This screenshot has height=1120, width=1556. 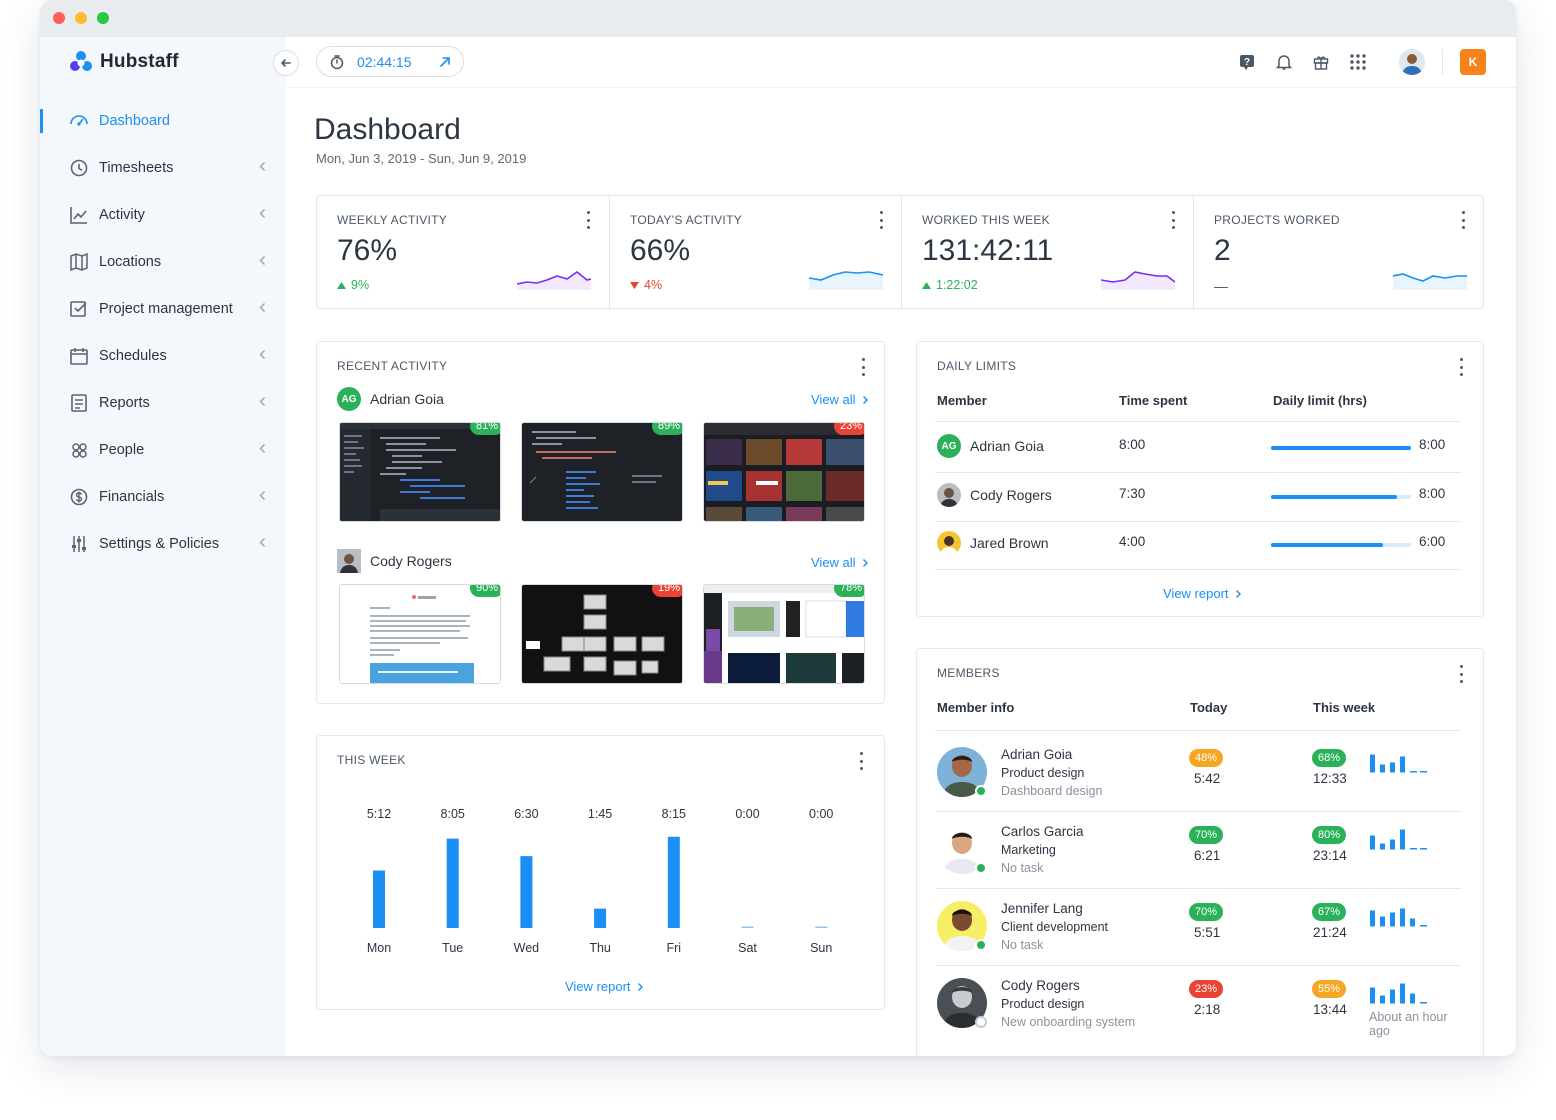 What do you see at coordinates (526, 892) in the screenshot?
I see `bar-wed` at bounding box center [526, 892].